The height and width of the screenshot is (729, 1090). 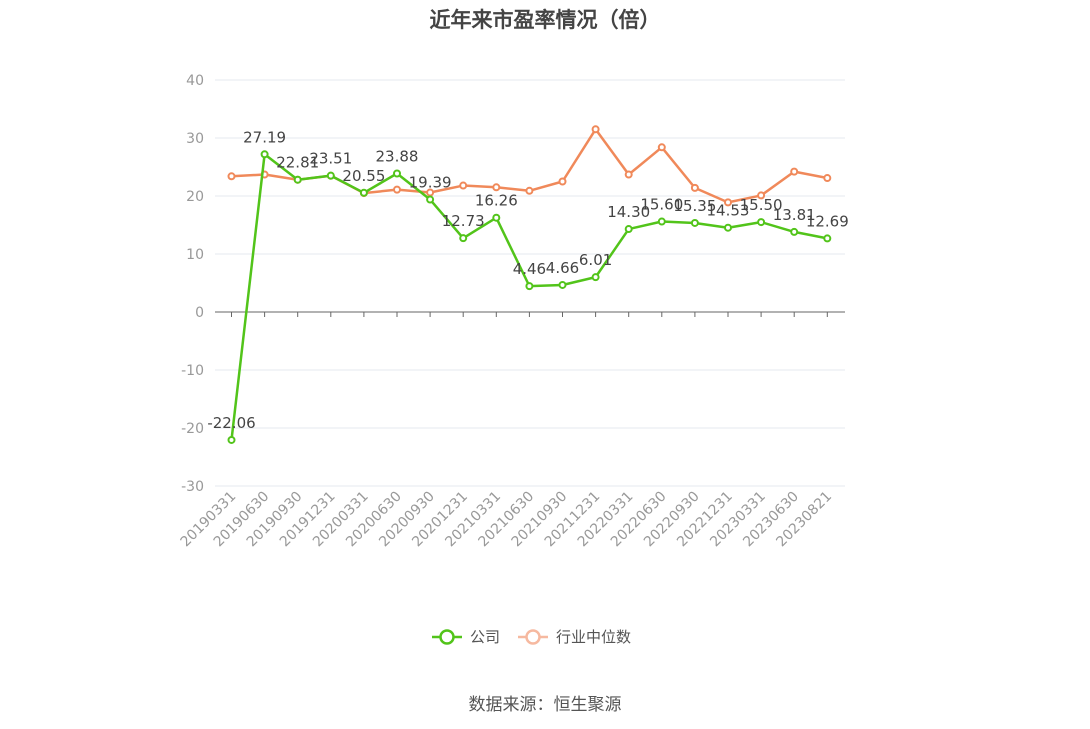 What do you see at coordinates (694, 206) in the screenshot?
I see `data-label: 15.35` at bounding box center [694, 206].